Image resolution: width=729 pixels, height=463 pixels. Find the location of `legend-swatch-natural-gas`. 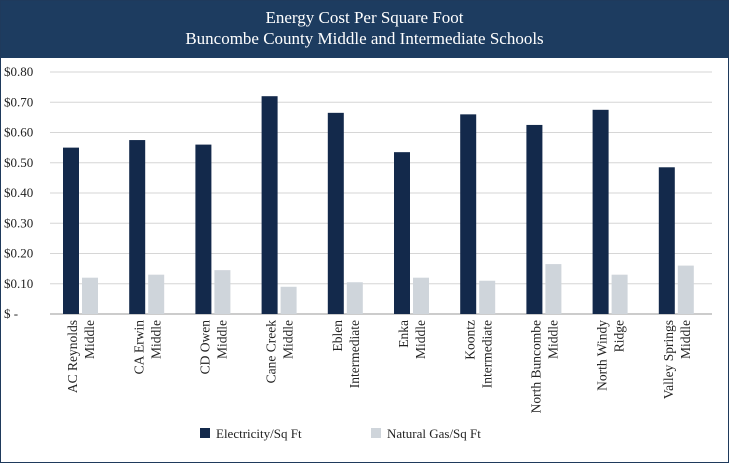

legend-swatch-natural-gas is located at coordinates (376, 433).